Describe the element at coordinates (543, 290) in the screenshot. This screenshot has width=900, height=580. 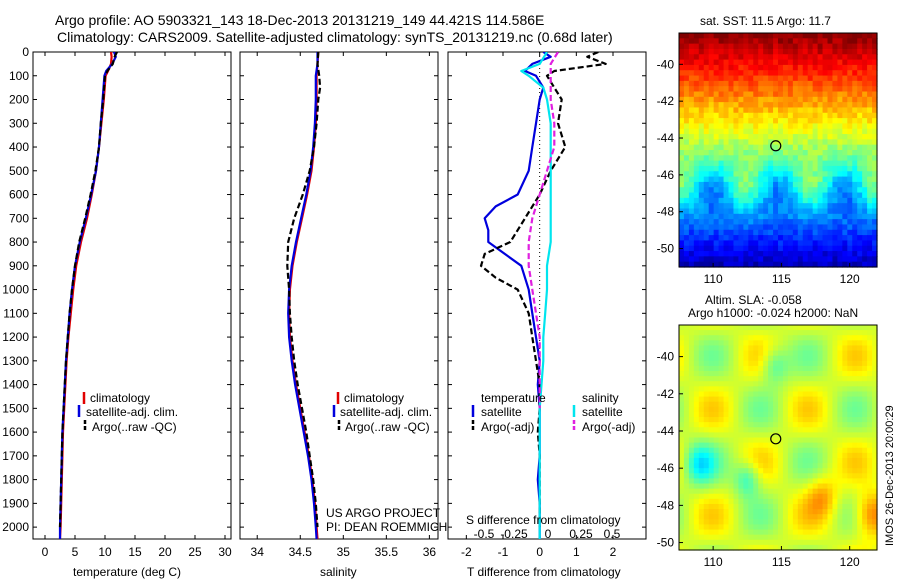
I see `series-line-argo-adj-` at that location.